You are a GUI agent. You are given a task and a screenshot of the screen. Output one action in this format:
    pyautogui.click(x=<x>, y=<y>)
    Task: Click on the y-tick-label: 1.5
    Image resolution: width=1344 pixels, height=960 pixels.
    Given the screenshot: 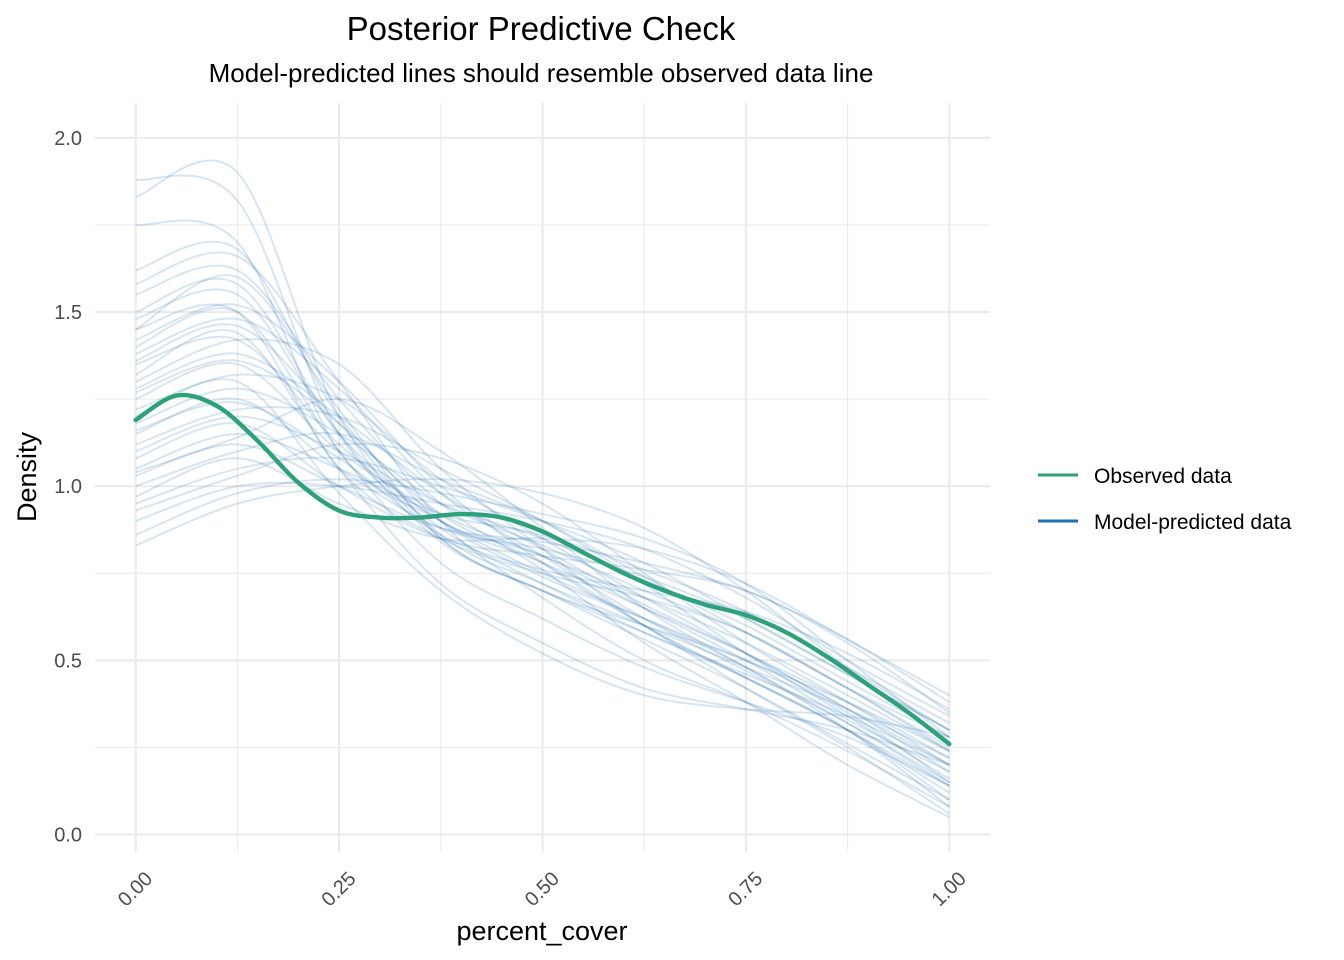 What is the action you would take?
    pyautogui.click(x=68, y=313)
    